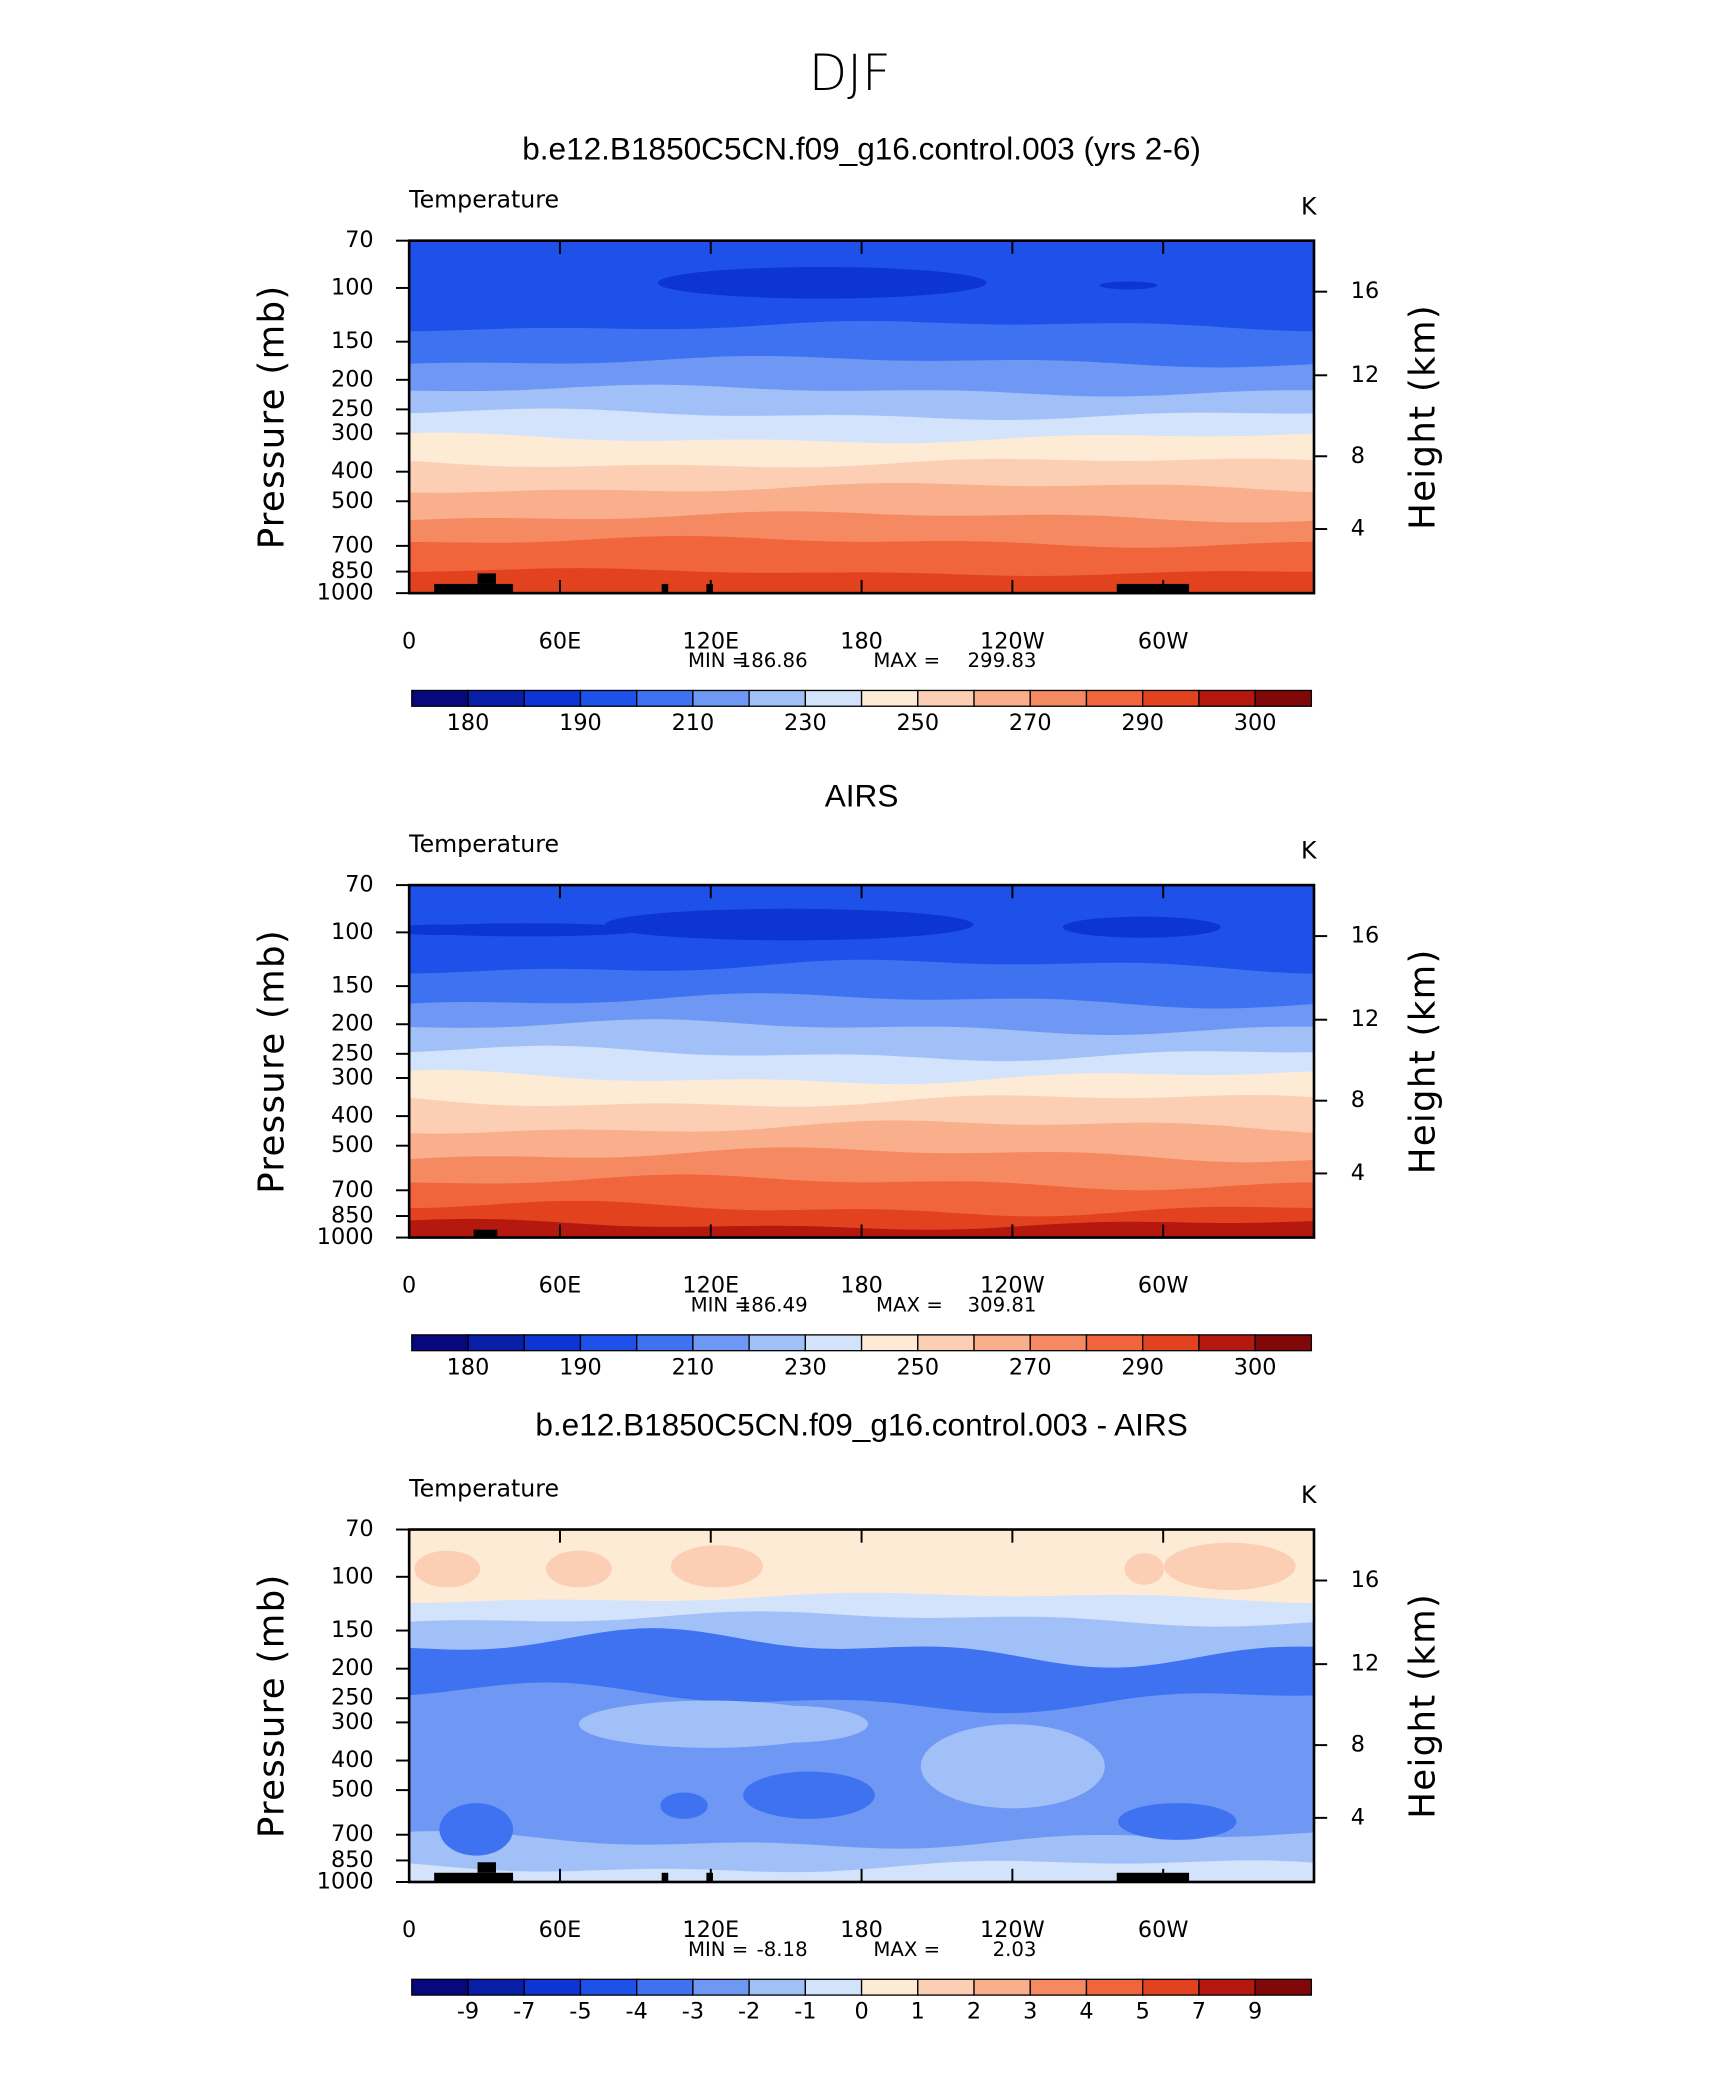 The image size is (1710, 2074). I want to click on colorbar-label: 180, so click(468, 1367).